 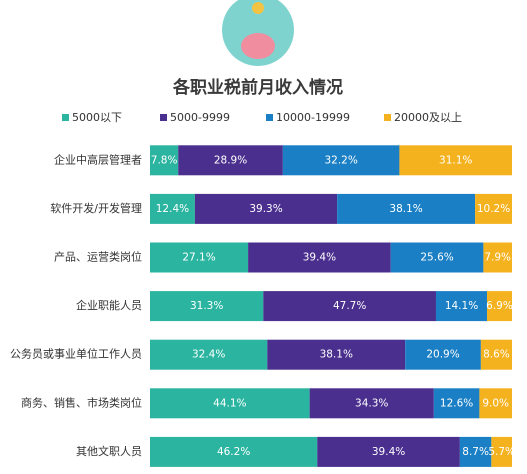 What do you see at coordinates (200, 117) in the screenshot?
I see `legend-label: 5000-9999` at bounding box center [200, 117].